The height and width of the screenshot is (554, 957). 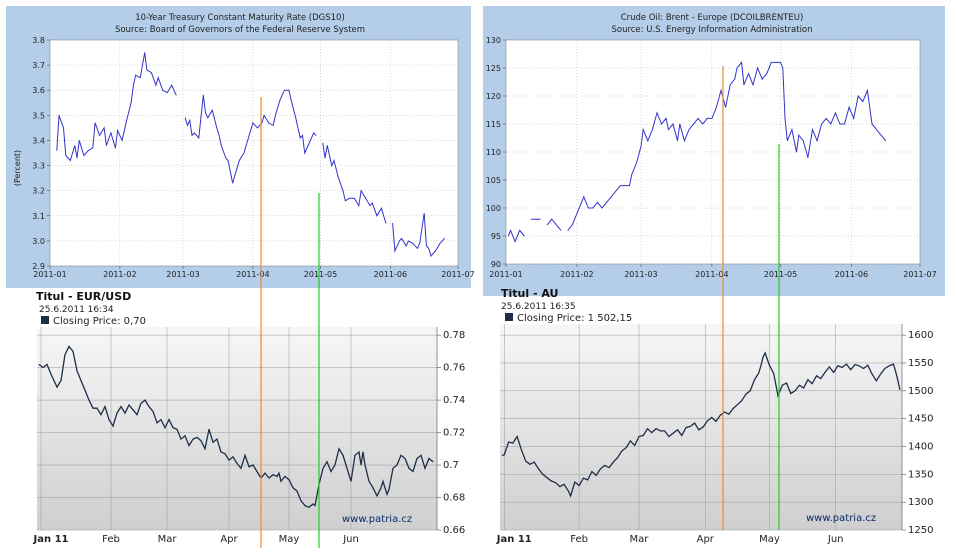 What do you see at coordinates (920, 419) in the screenshot?
I see `y-tick-label: 1450` at bounding box center [920, 419].